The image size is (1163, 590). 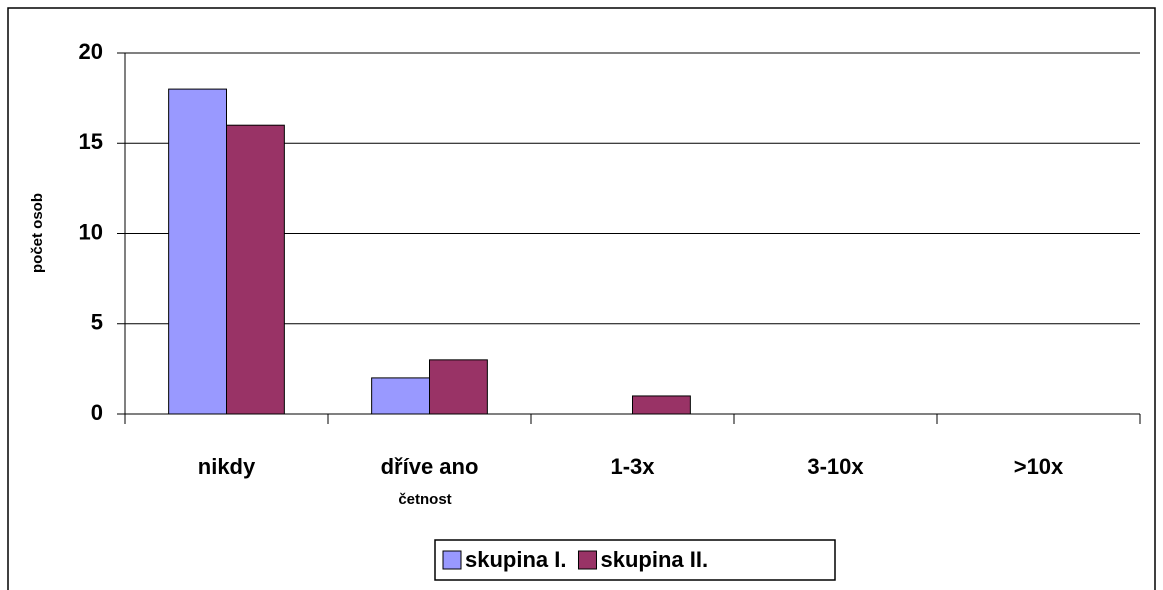 I want to click on y-tick-label: 0, so click(x=97, y=412).